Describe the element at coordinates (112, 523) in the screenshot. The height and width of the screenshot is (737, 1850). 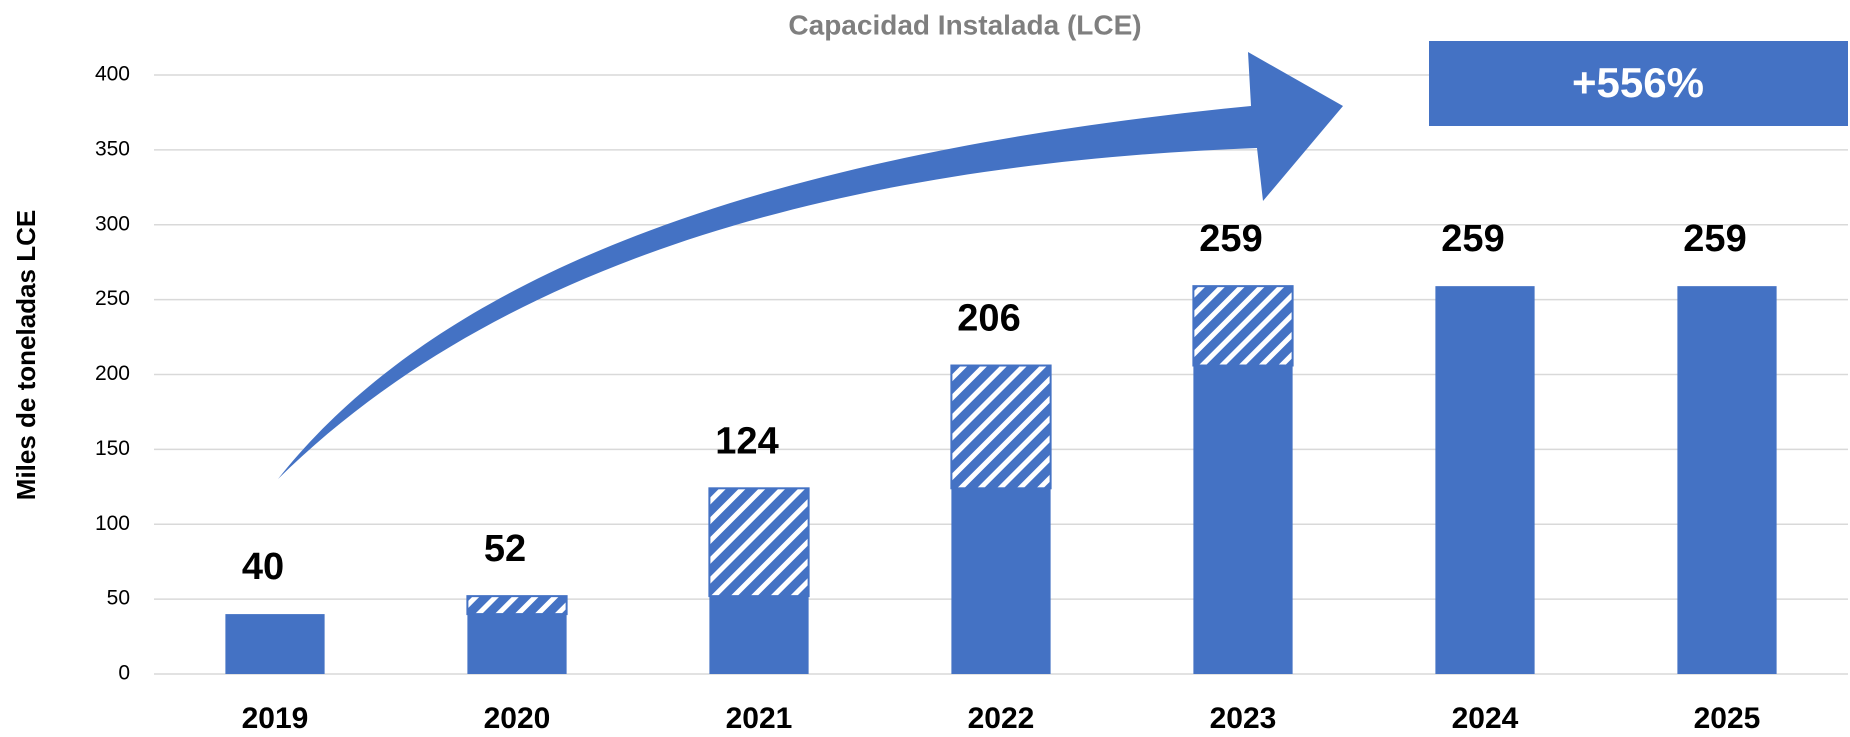
I see `y-tick-label: 100` at that location.